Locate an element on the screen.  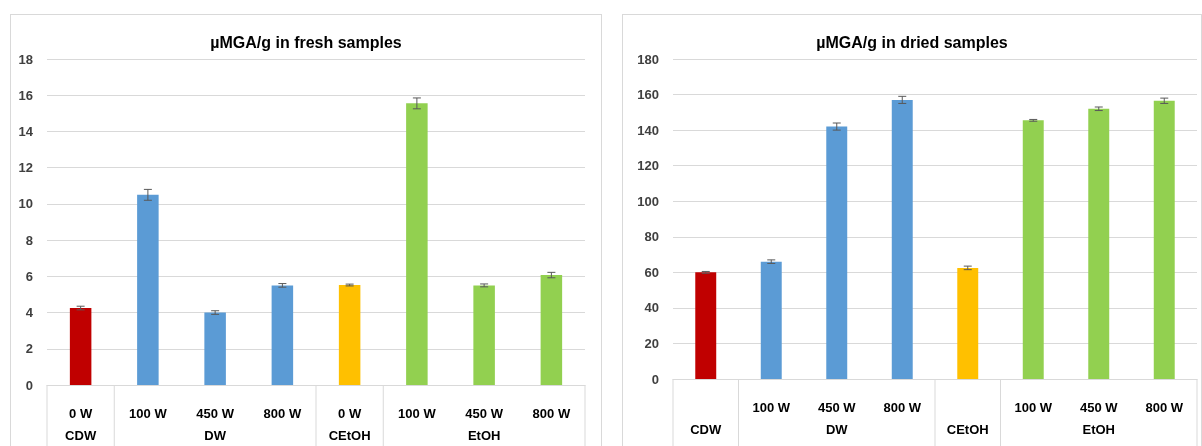
y-tick-label: 160 is located at coordinates (648, 95).